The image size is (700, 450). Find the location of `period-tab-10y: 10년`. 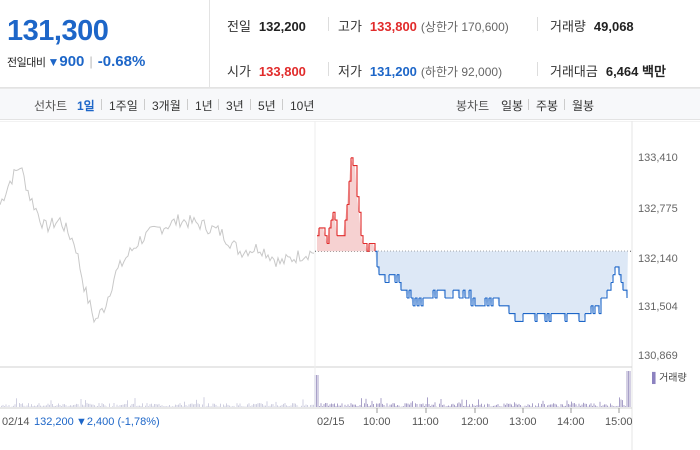

period-tab-10y: 10년 is located at coordinates (302, 106).